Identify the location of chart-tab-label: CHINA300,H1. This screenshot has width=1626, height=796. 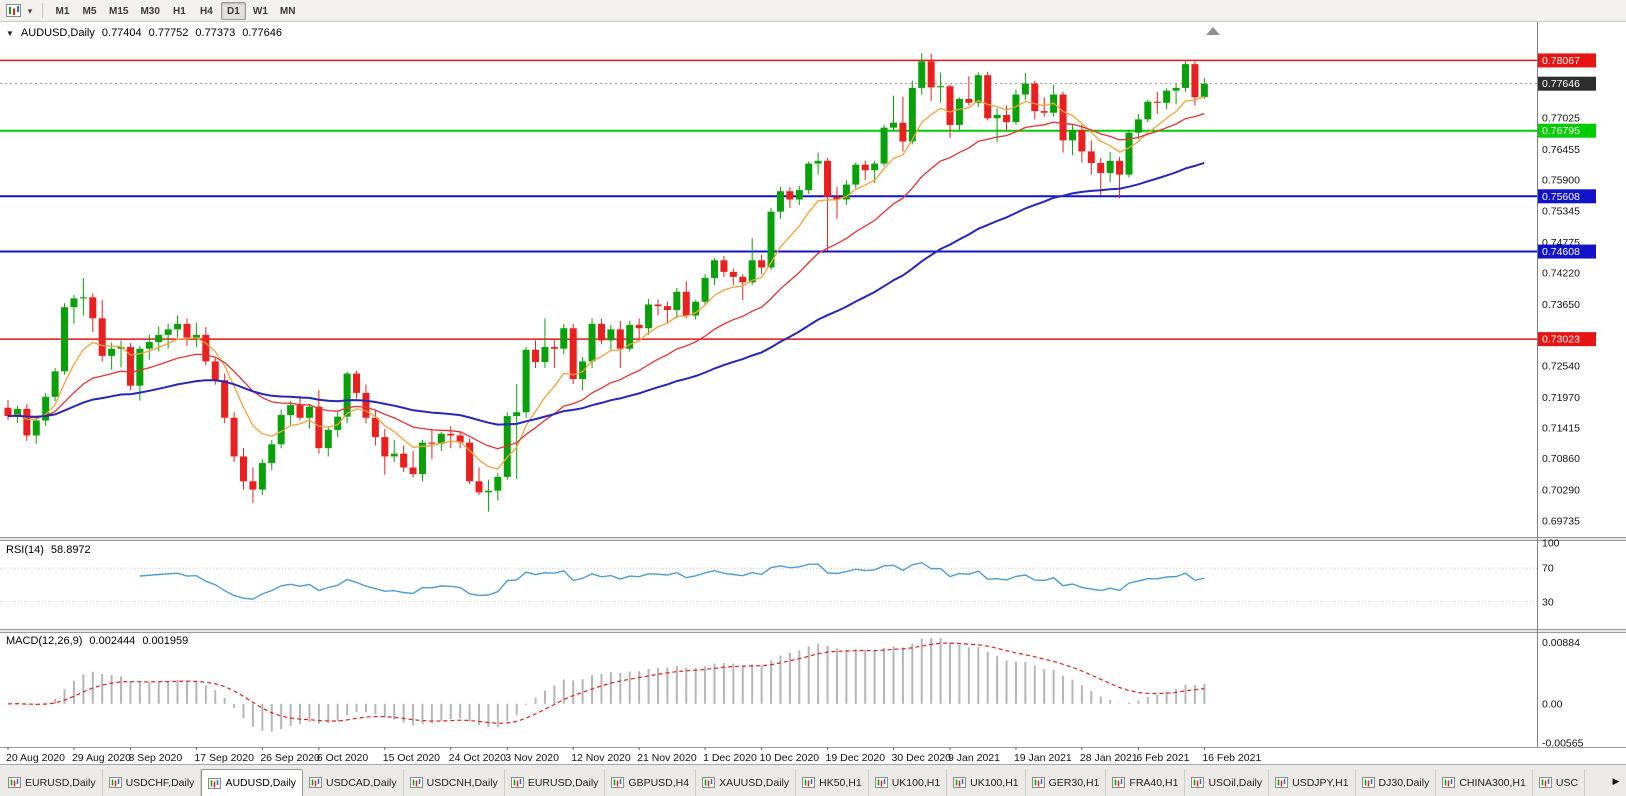
(1492, 782).